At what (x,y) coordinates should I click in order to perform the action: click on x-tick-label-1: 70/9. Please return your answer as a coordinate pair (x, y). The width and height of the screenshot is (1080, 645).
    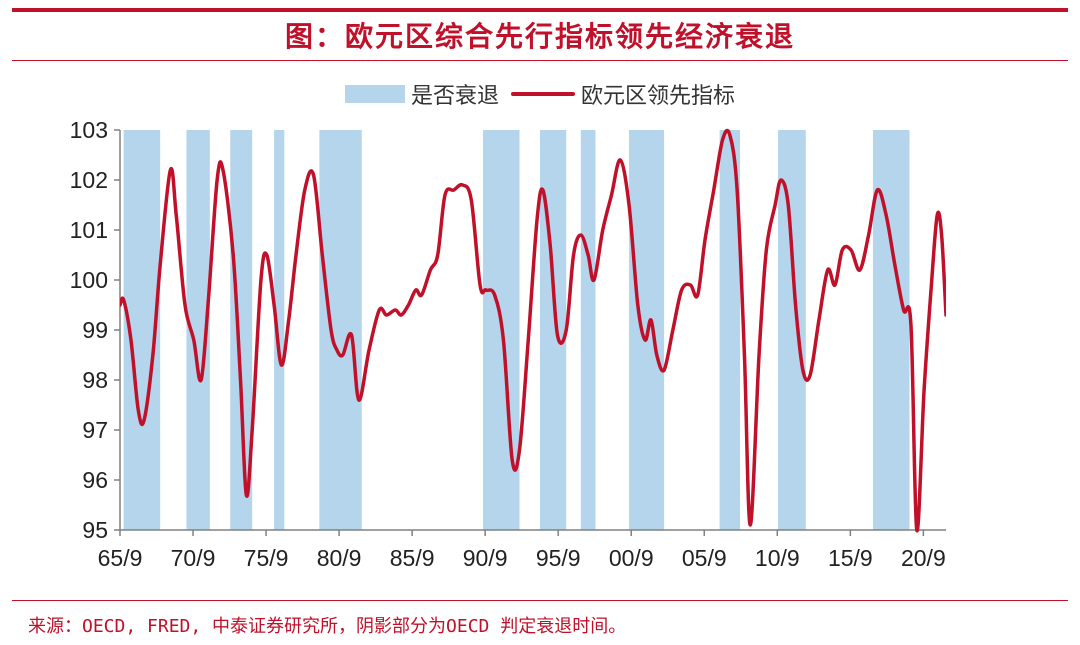
    Looking at the image, I should click on (193, 558).